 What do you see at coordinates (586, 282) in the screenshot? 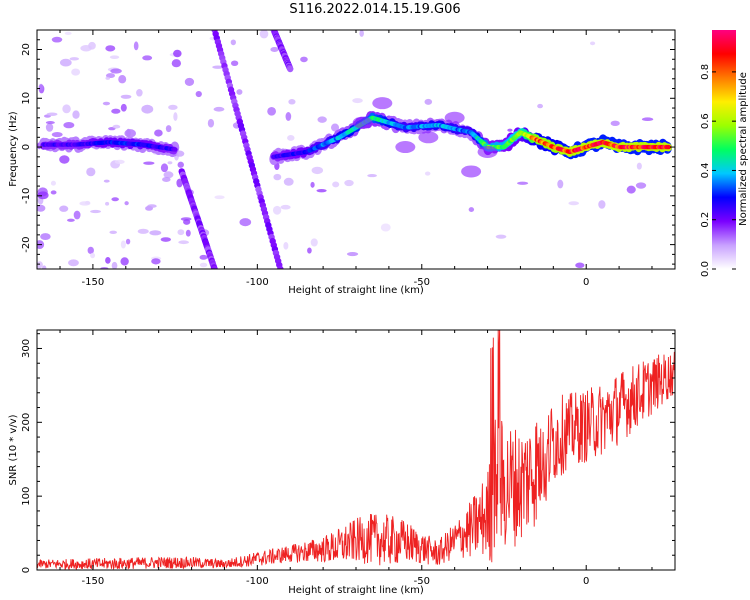
I see `spectrogram-x-tick-label: 0` at bounding box center [586, 282].